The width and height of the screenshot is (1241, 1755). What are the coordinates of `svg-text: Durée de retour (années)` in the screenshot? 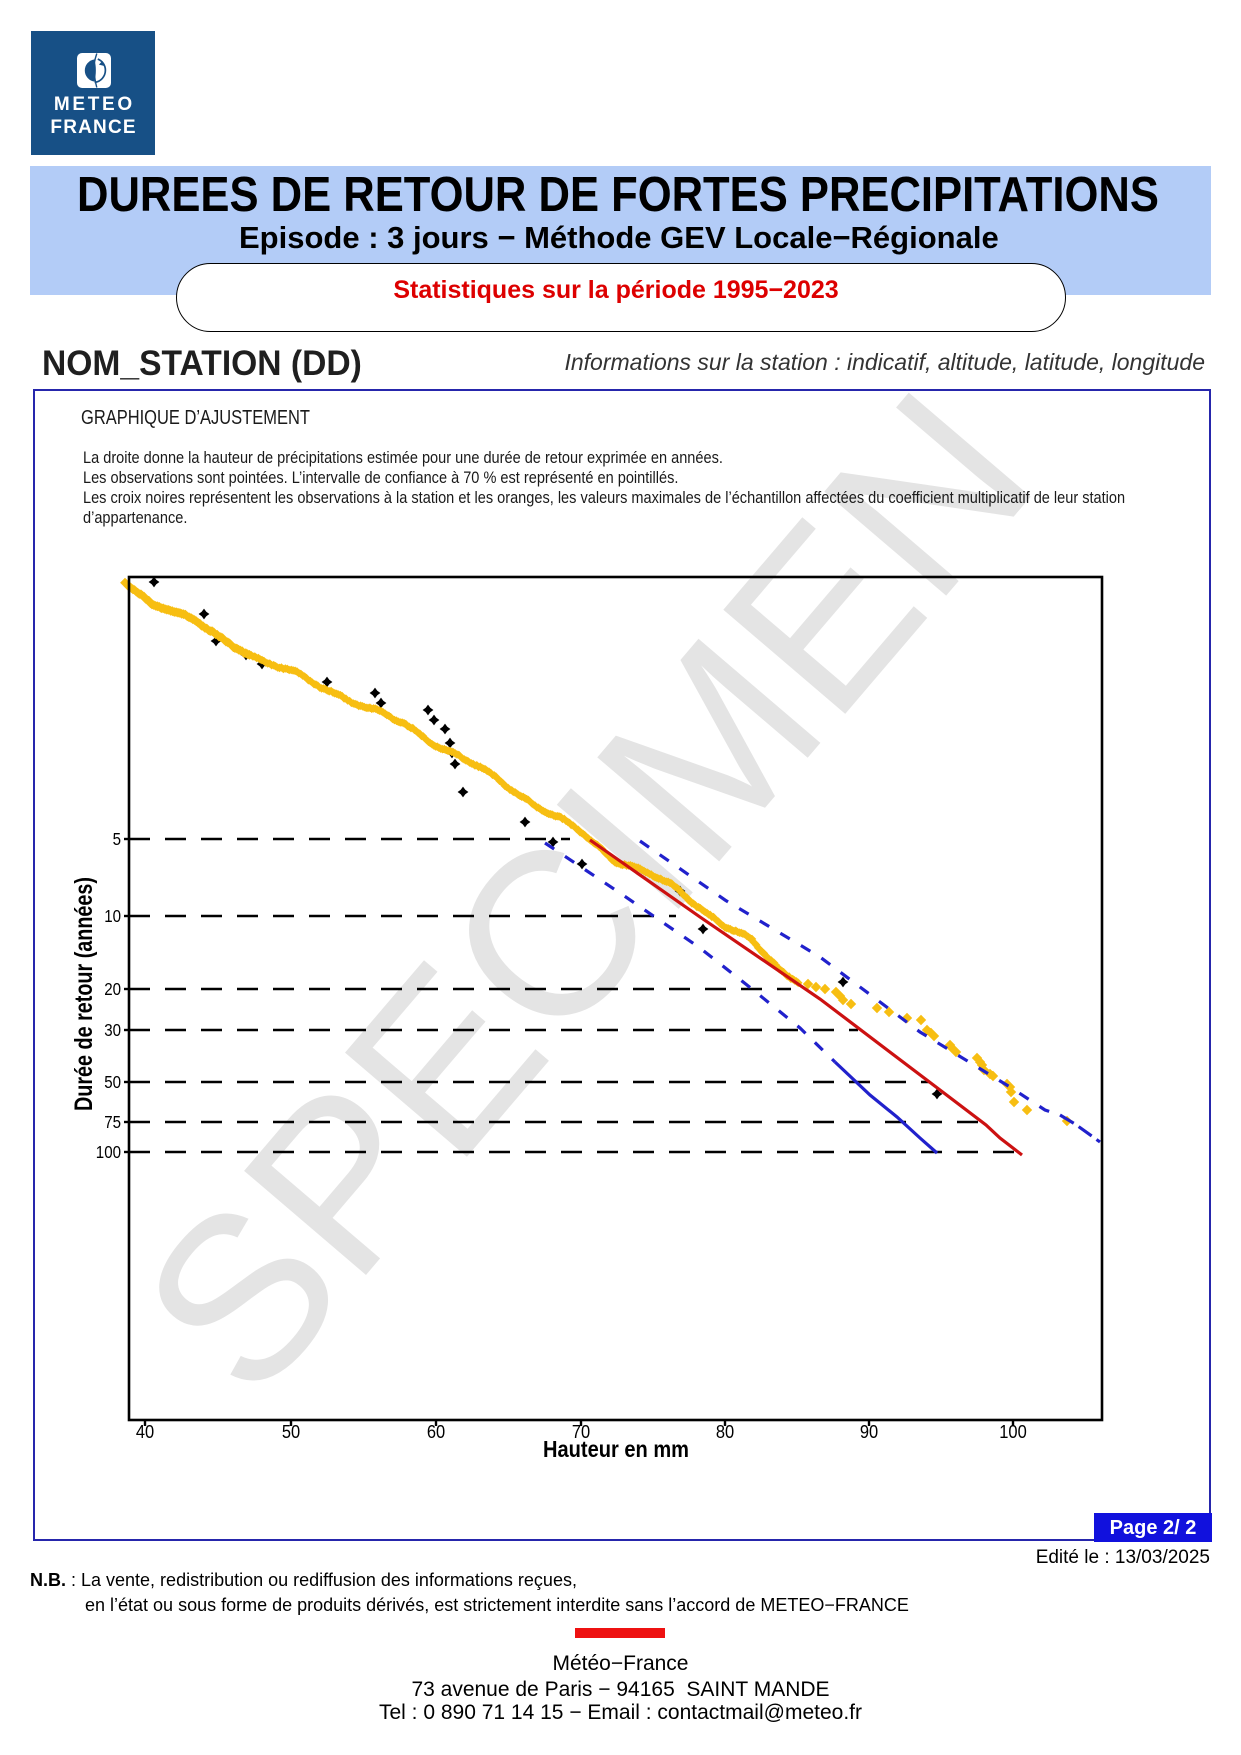 It's located at (84, 994).